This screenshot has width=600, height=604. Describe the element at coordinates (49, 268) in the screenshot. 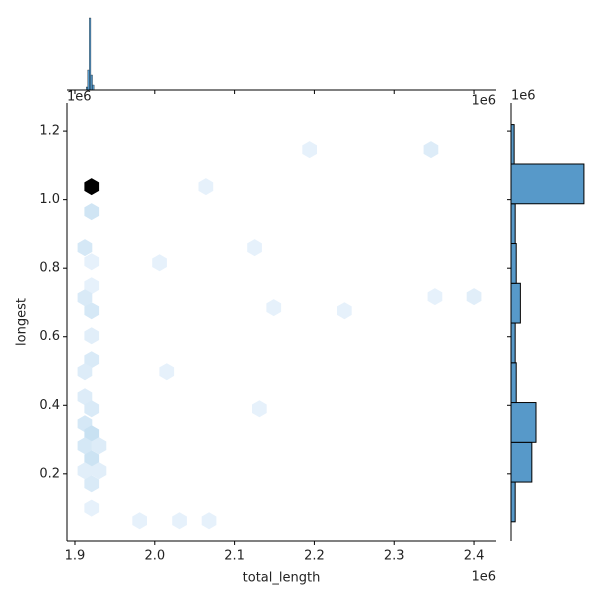

I see `y-tick-label: 0.8` at that location.